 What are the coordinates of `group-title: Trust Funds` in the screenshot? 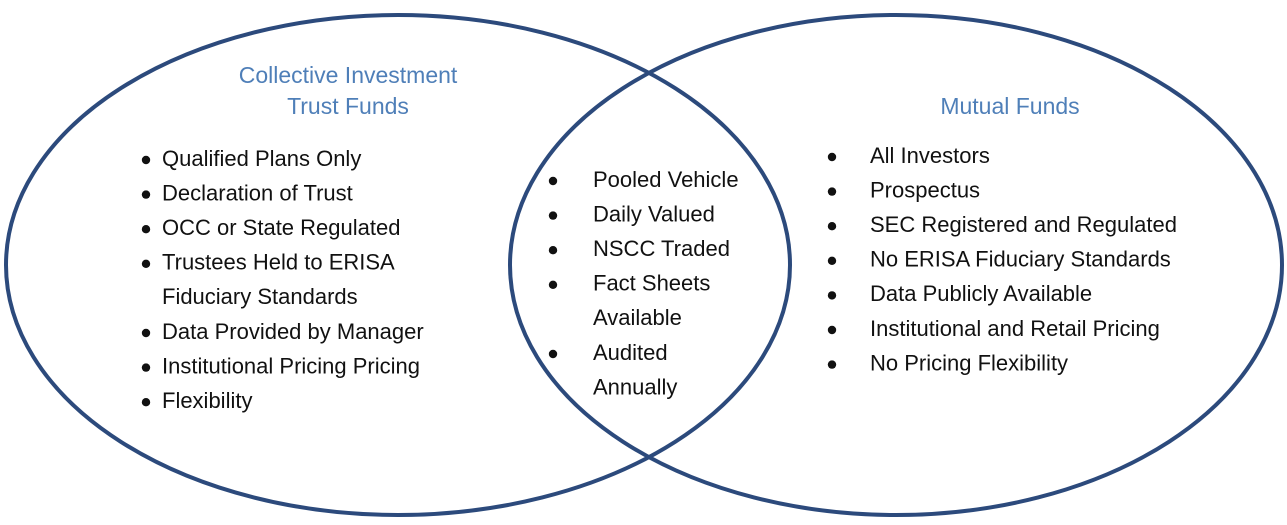 It's located at (348, 106).